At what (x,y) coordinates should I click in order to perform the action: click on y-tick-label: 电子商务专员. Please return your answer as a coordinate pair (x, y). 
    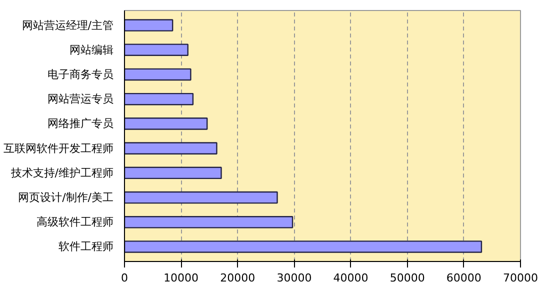
    Looking at the image, I should click on (81, 74).